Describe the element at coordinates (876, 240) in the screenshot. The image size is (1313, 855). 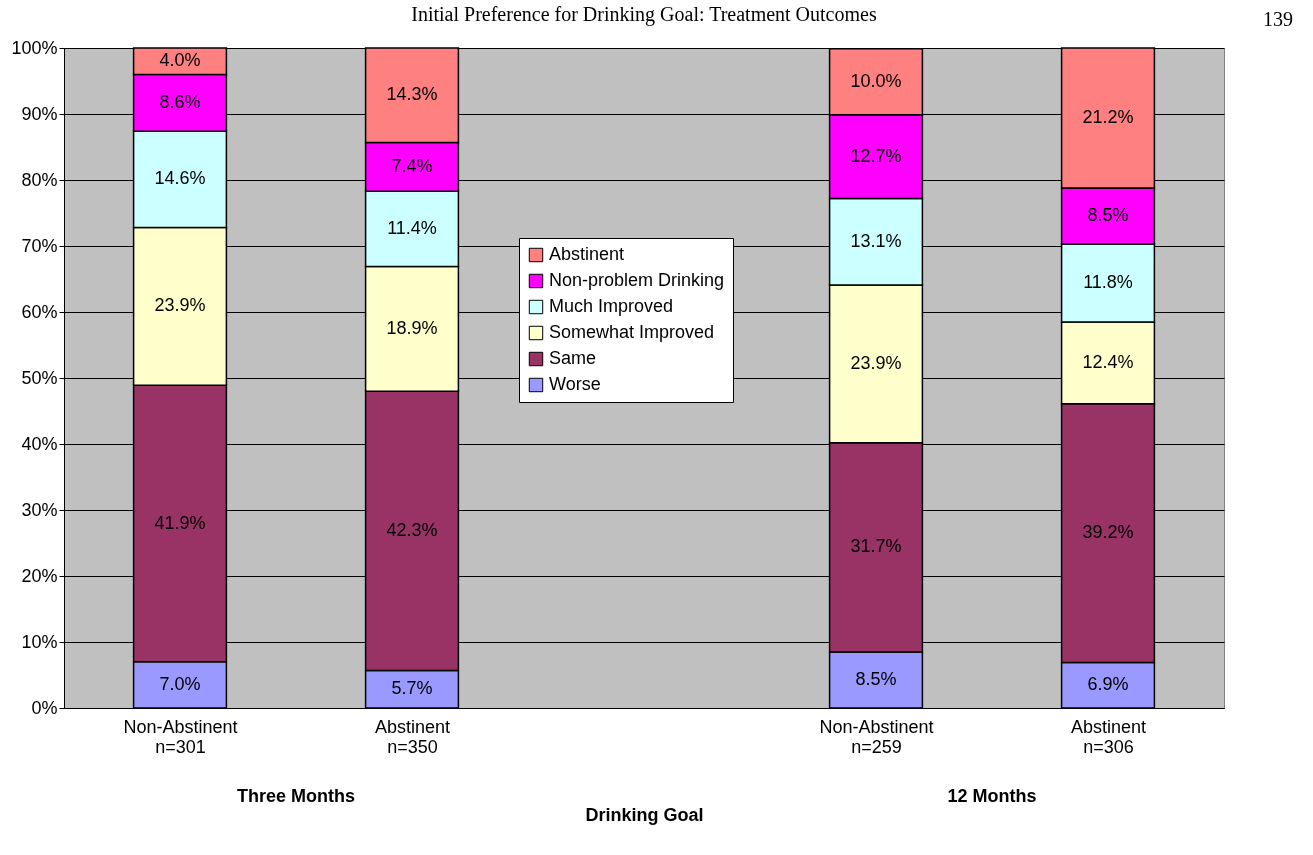
I see `data-label: 13.1%` at that location.